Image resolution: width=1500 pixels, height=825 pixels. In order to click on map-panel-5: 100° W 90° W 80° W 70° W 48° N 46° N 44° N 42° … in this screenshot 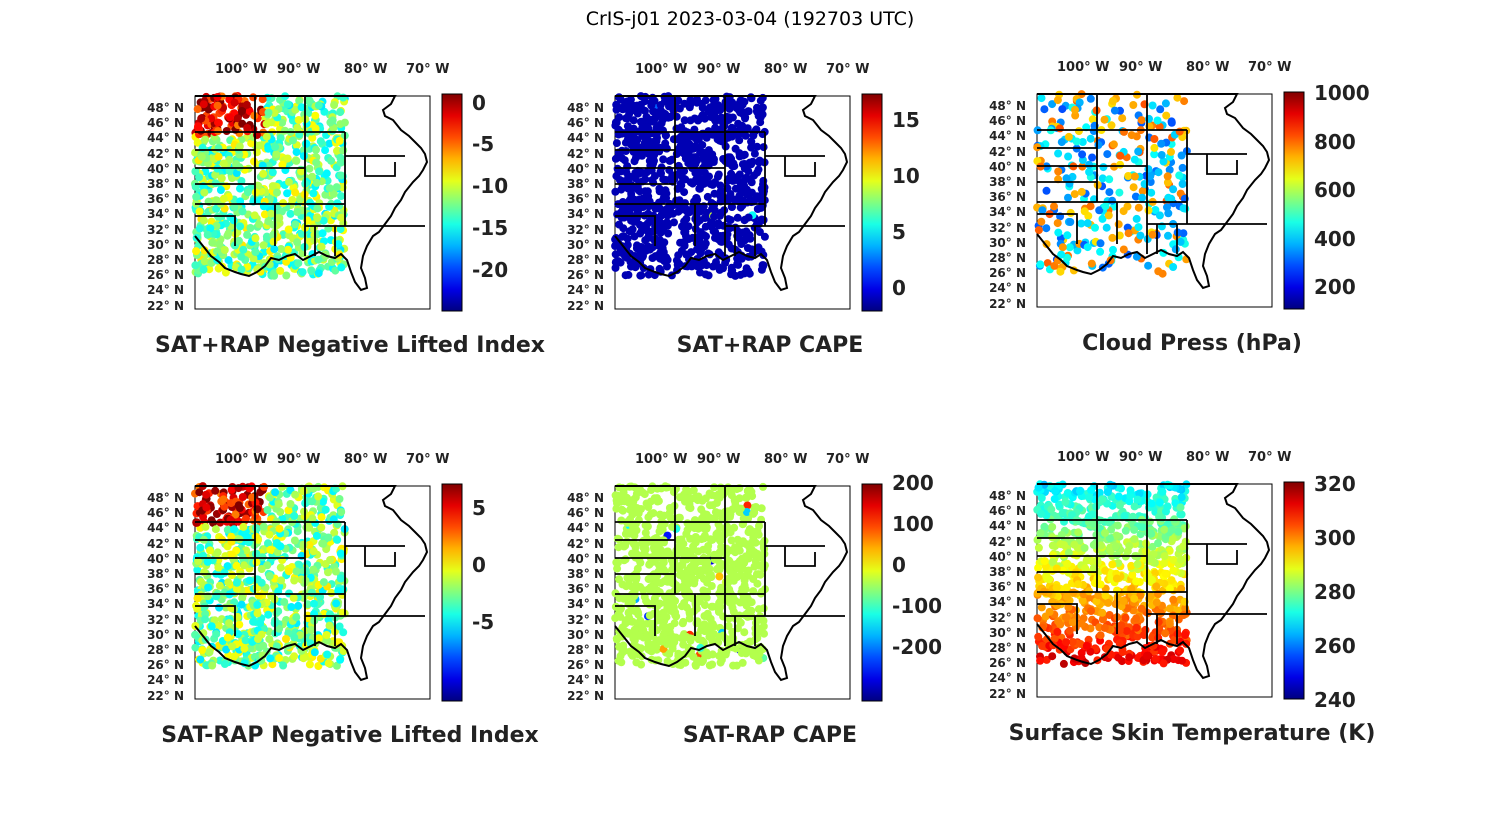, I will do `click(785, 605)`.